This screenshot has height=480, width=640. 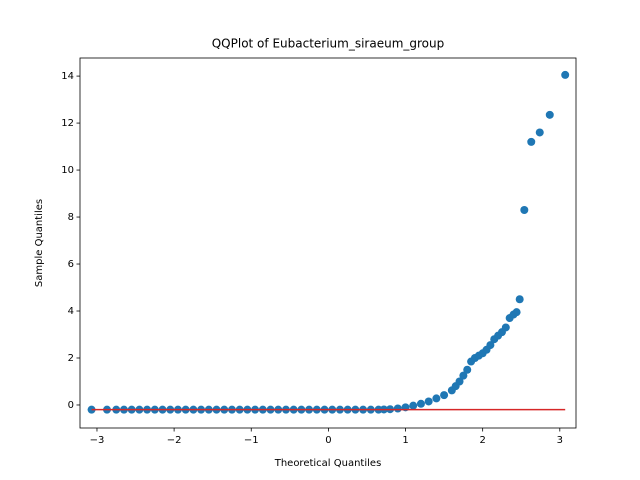 What do you see at coordinates (71, 405) in the screenshot?
I see `y-tick-label: 0` at bounding box center [71, 405].